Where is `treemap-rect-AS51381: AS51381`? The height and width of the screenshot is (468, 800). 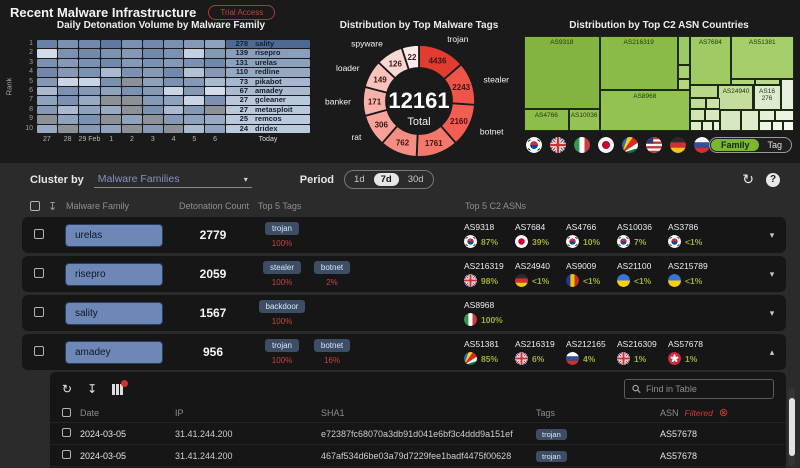 treemap-rect-AS51381: AS51381 is located at coordinates (762, 57).